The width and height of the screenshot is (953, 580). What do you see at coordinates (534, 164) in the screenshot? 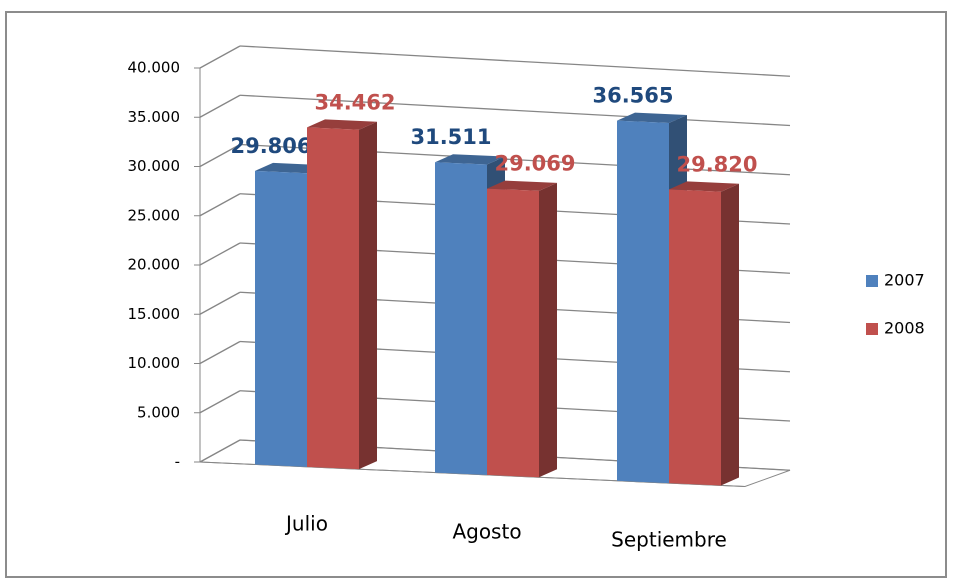
I see `value-label: 29.069` at bounding box center [534, 164].